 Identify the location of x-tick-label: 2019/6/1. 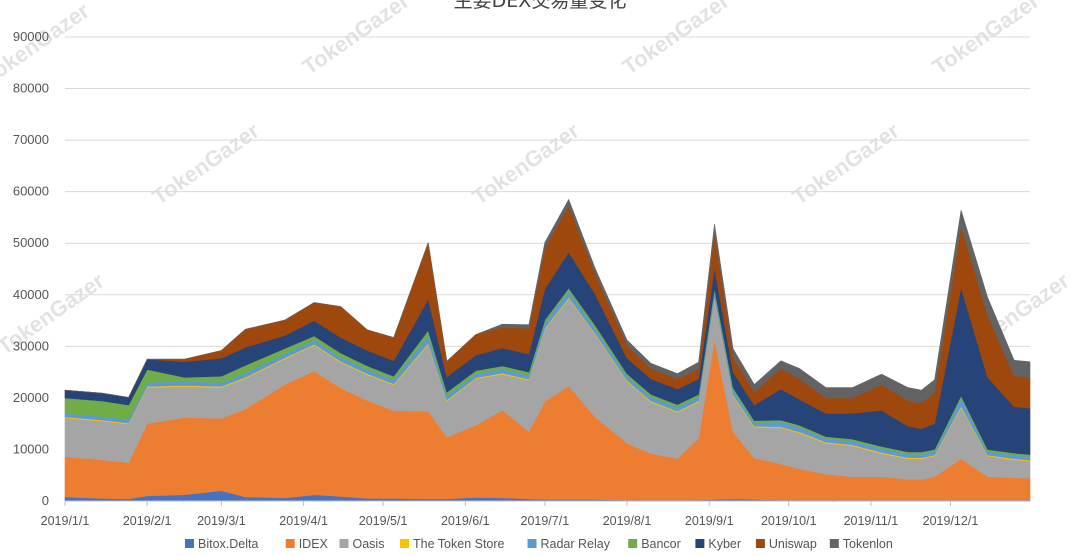
(465, 521).